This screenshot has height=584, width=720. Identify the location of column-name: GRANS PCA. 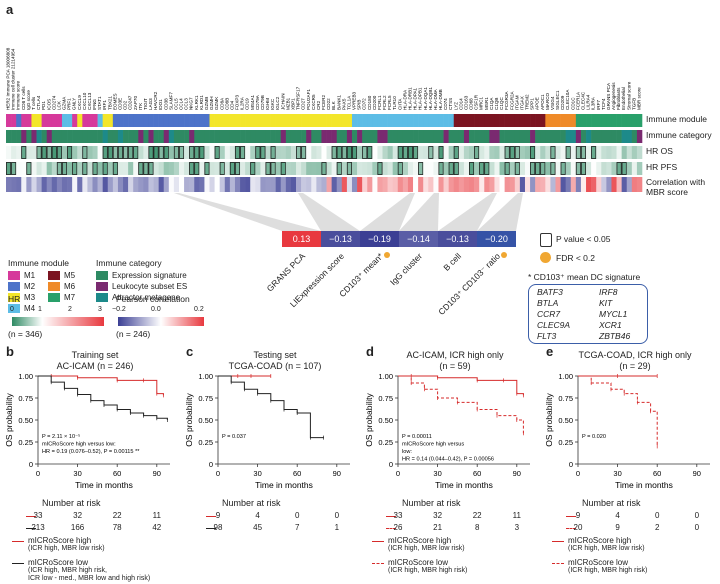
(608, 96).